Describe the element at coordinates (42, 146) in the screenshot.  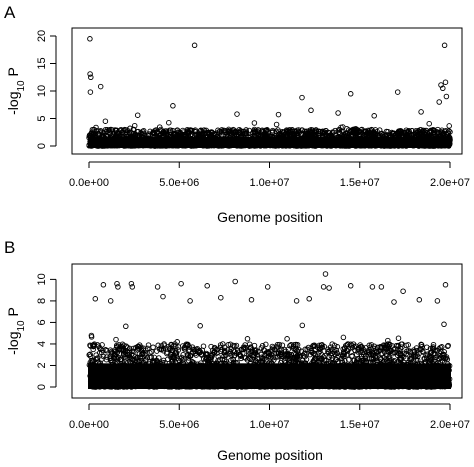
I see `y-tick-label: 0` at that location.